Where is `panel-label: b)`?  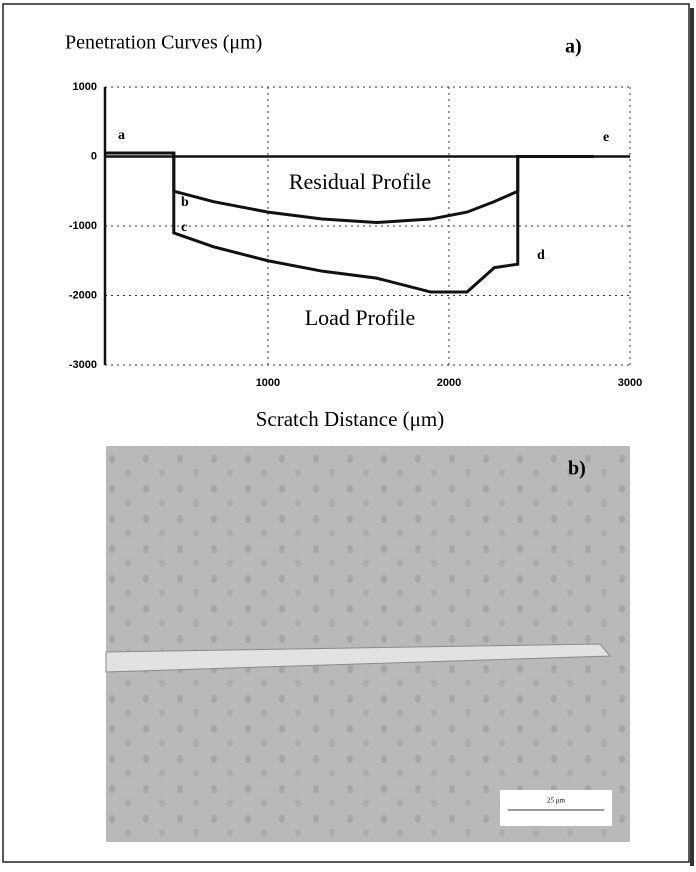
panel-label: b) is located at coordinates (577, 469).